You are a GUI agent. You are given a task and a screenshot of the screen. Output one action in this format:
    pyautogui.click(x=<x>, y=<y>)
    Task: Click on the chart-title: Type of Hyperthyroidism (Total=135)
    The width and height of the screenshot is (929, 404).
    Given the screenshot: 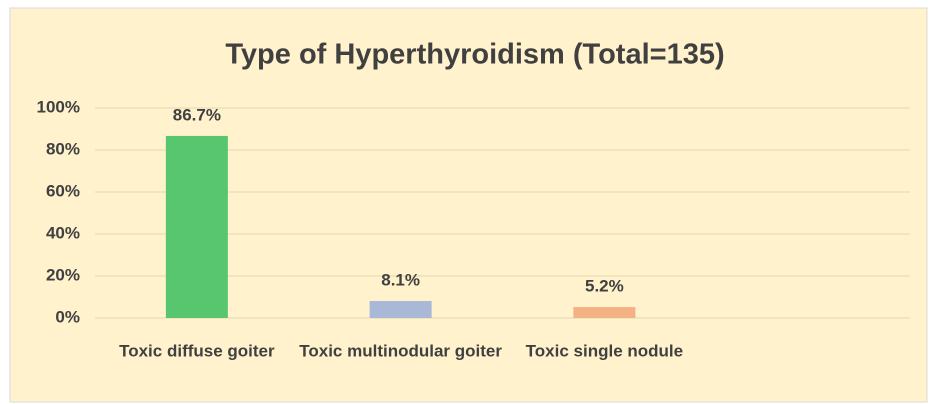 What is the action you would take?
    pyautogui.click(x=474, y=55)
    